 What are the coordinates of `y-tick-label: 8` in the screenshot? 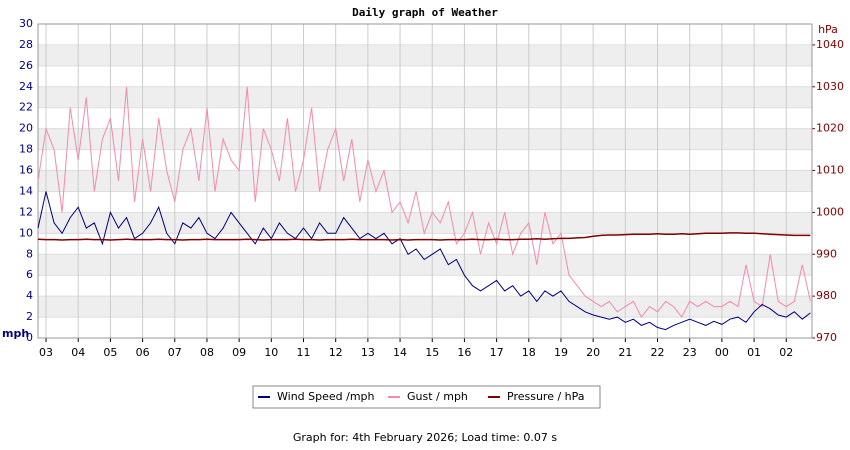 It's located at (29, 253).